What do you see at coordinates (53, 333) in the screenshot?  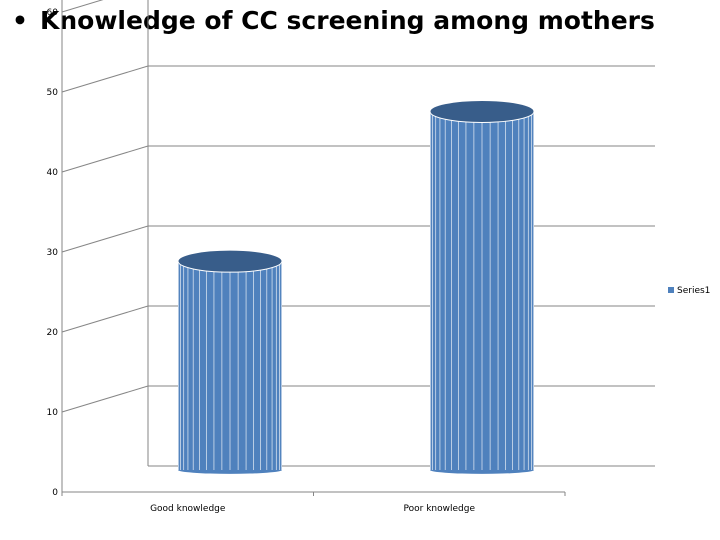 I see `y-tick-label: 20` at bounding box center [53, 333].